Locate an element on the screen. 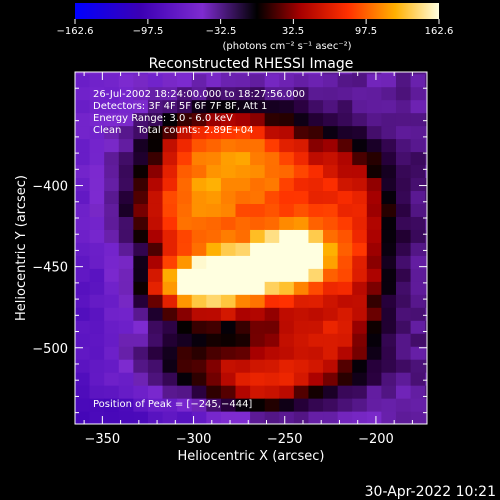  footer-timestamp: 30-Apr-2022 10:21 is located at coordinates (430, 492).